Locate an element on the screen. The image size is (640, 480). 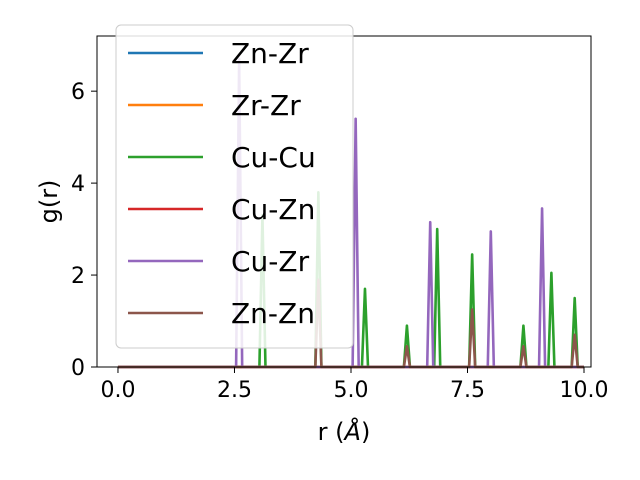
legend-entry-cu-zn: Cu-Zn is located at coordinates (221, 209).